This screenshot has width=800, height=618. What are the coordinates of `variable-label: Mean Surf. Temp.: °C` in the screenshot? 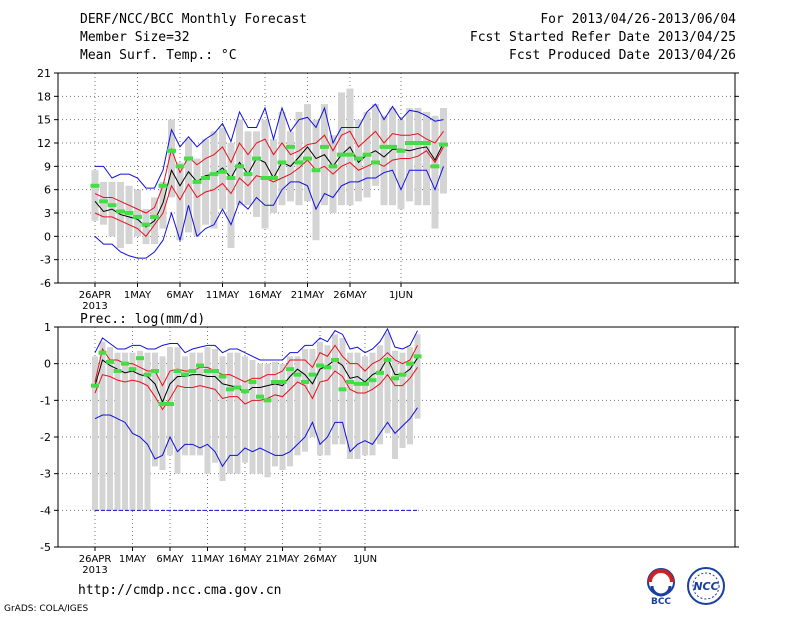 It's located at (158, 55).